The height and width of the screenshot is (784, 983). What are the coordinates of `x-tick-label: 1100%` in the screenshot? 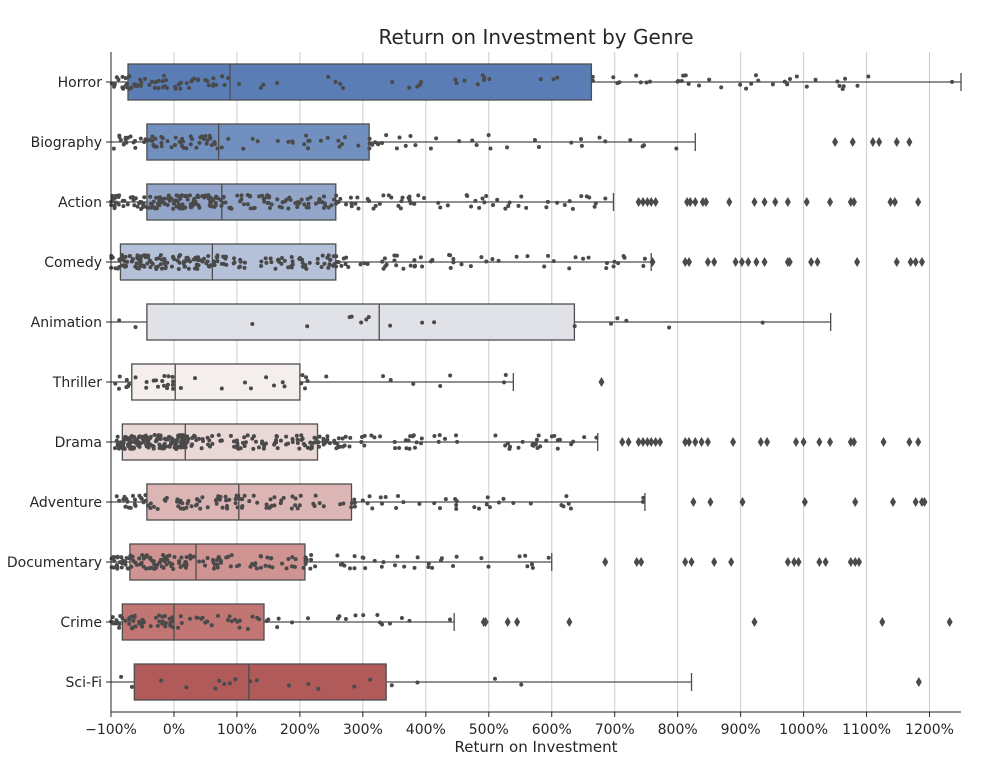 It's located at (866, 730).